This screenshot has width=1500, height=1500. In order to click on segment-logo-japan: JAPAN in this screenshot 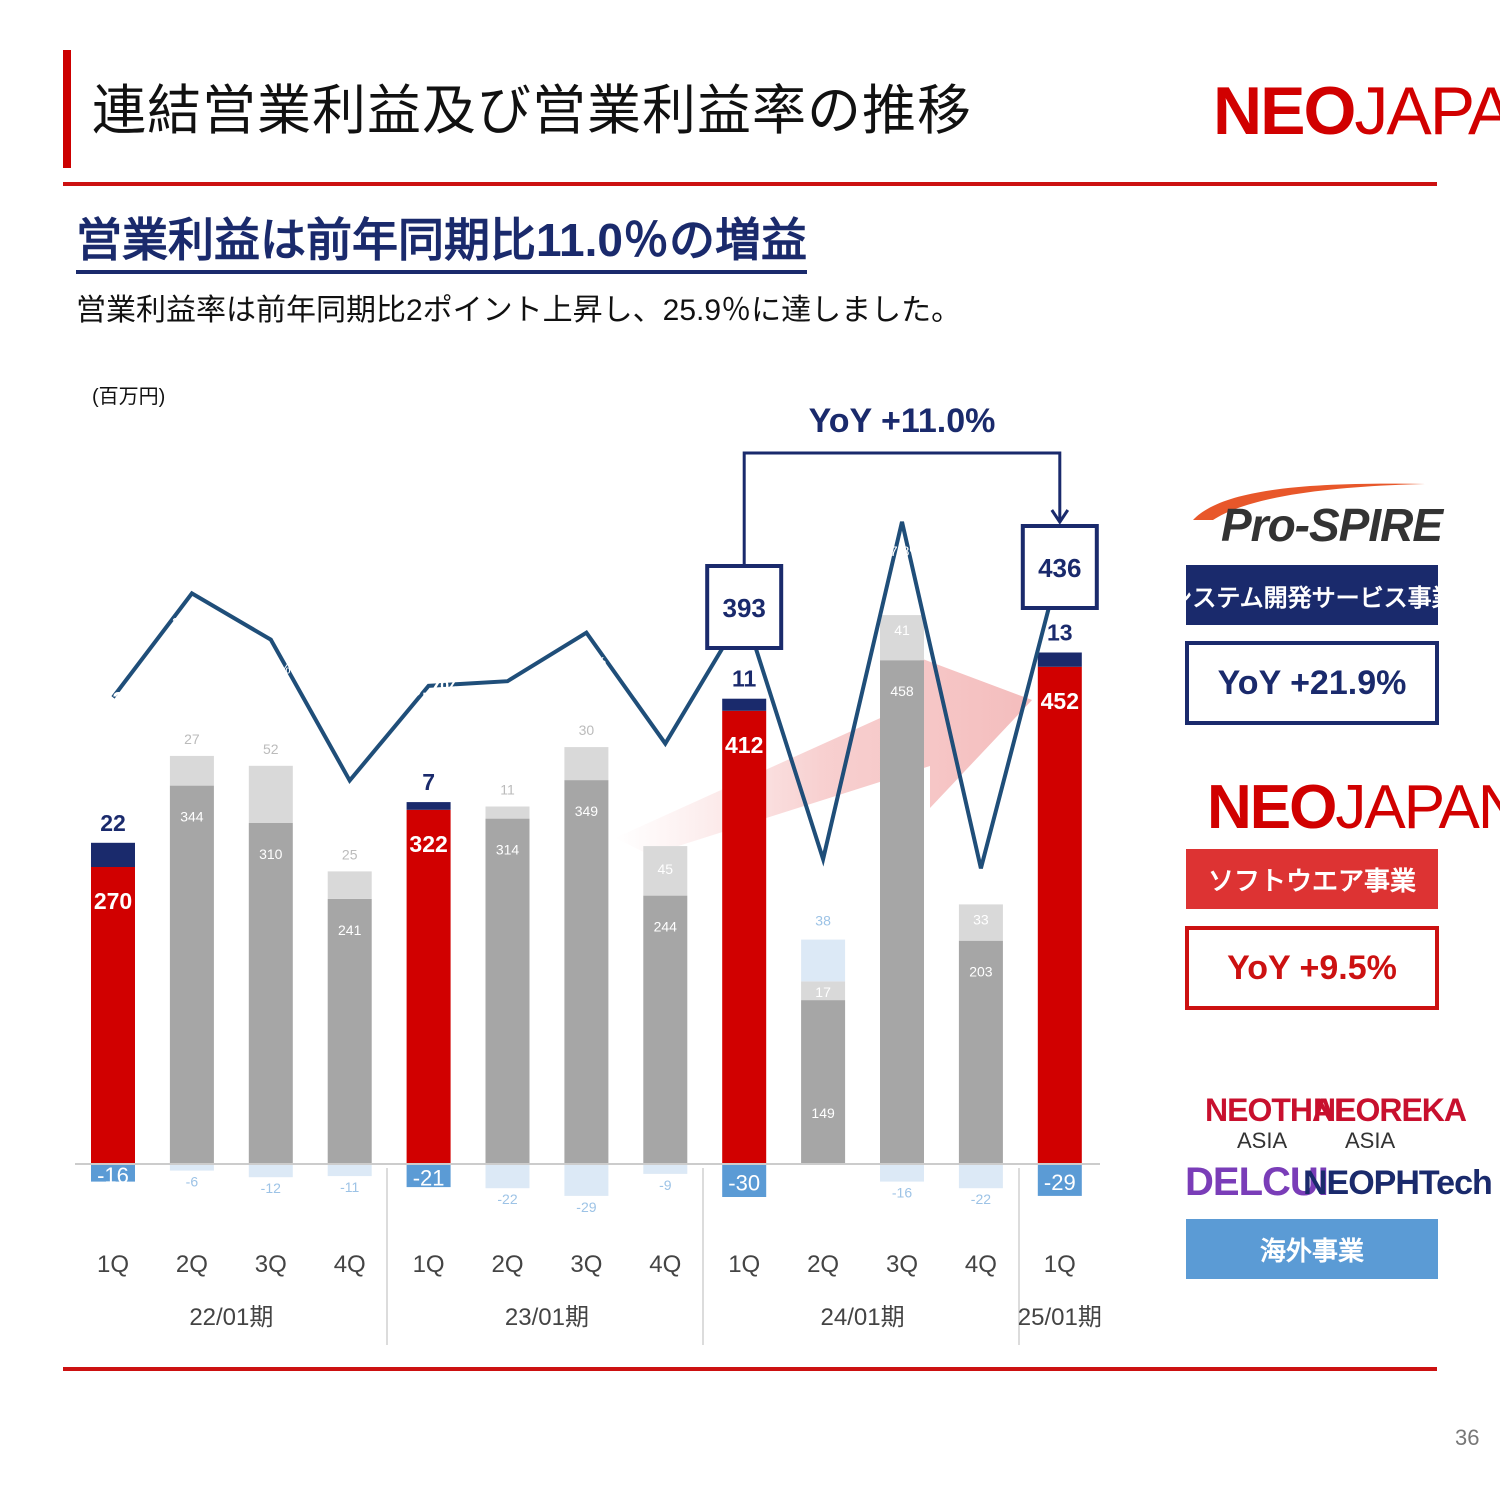, I will do `click(1417, 807)`.